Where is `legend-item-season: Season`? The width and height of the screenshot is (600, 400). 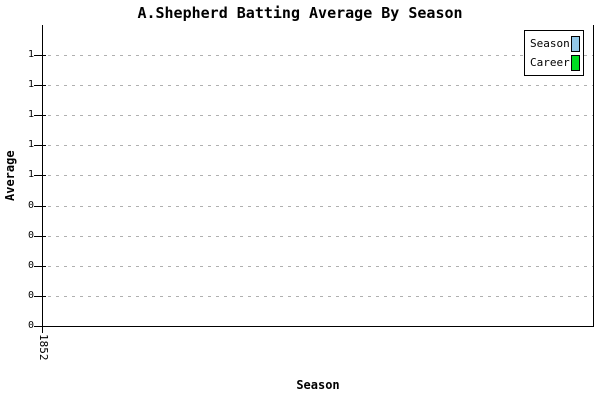 legend-item-season: Season is located at coordinates (555, 44).